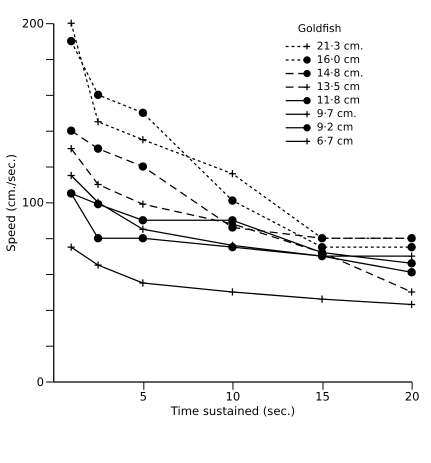  What do you see at coordinates (144, 396) in the screenshot?
I see `x-tick-label: 5` at bounding box center [144, 396].